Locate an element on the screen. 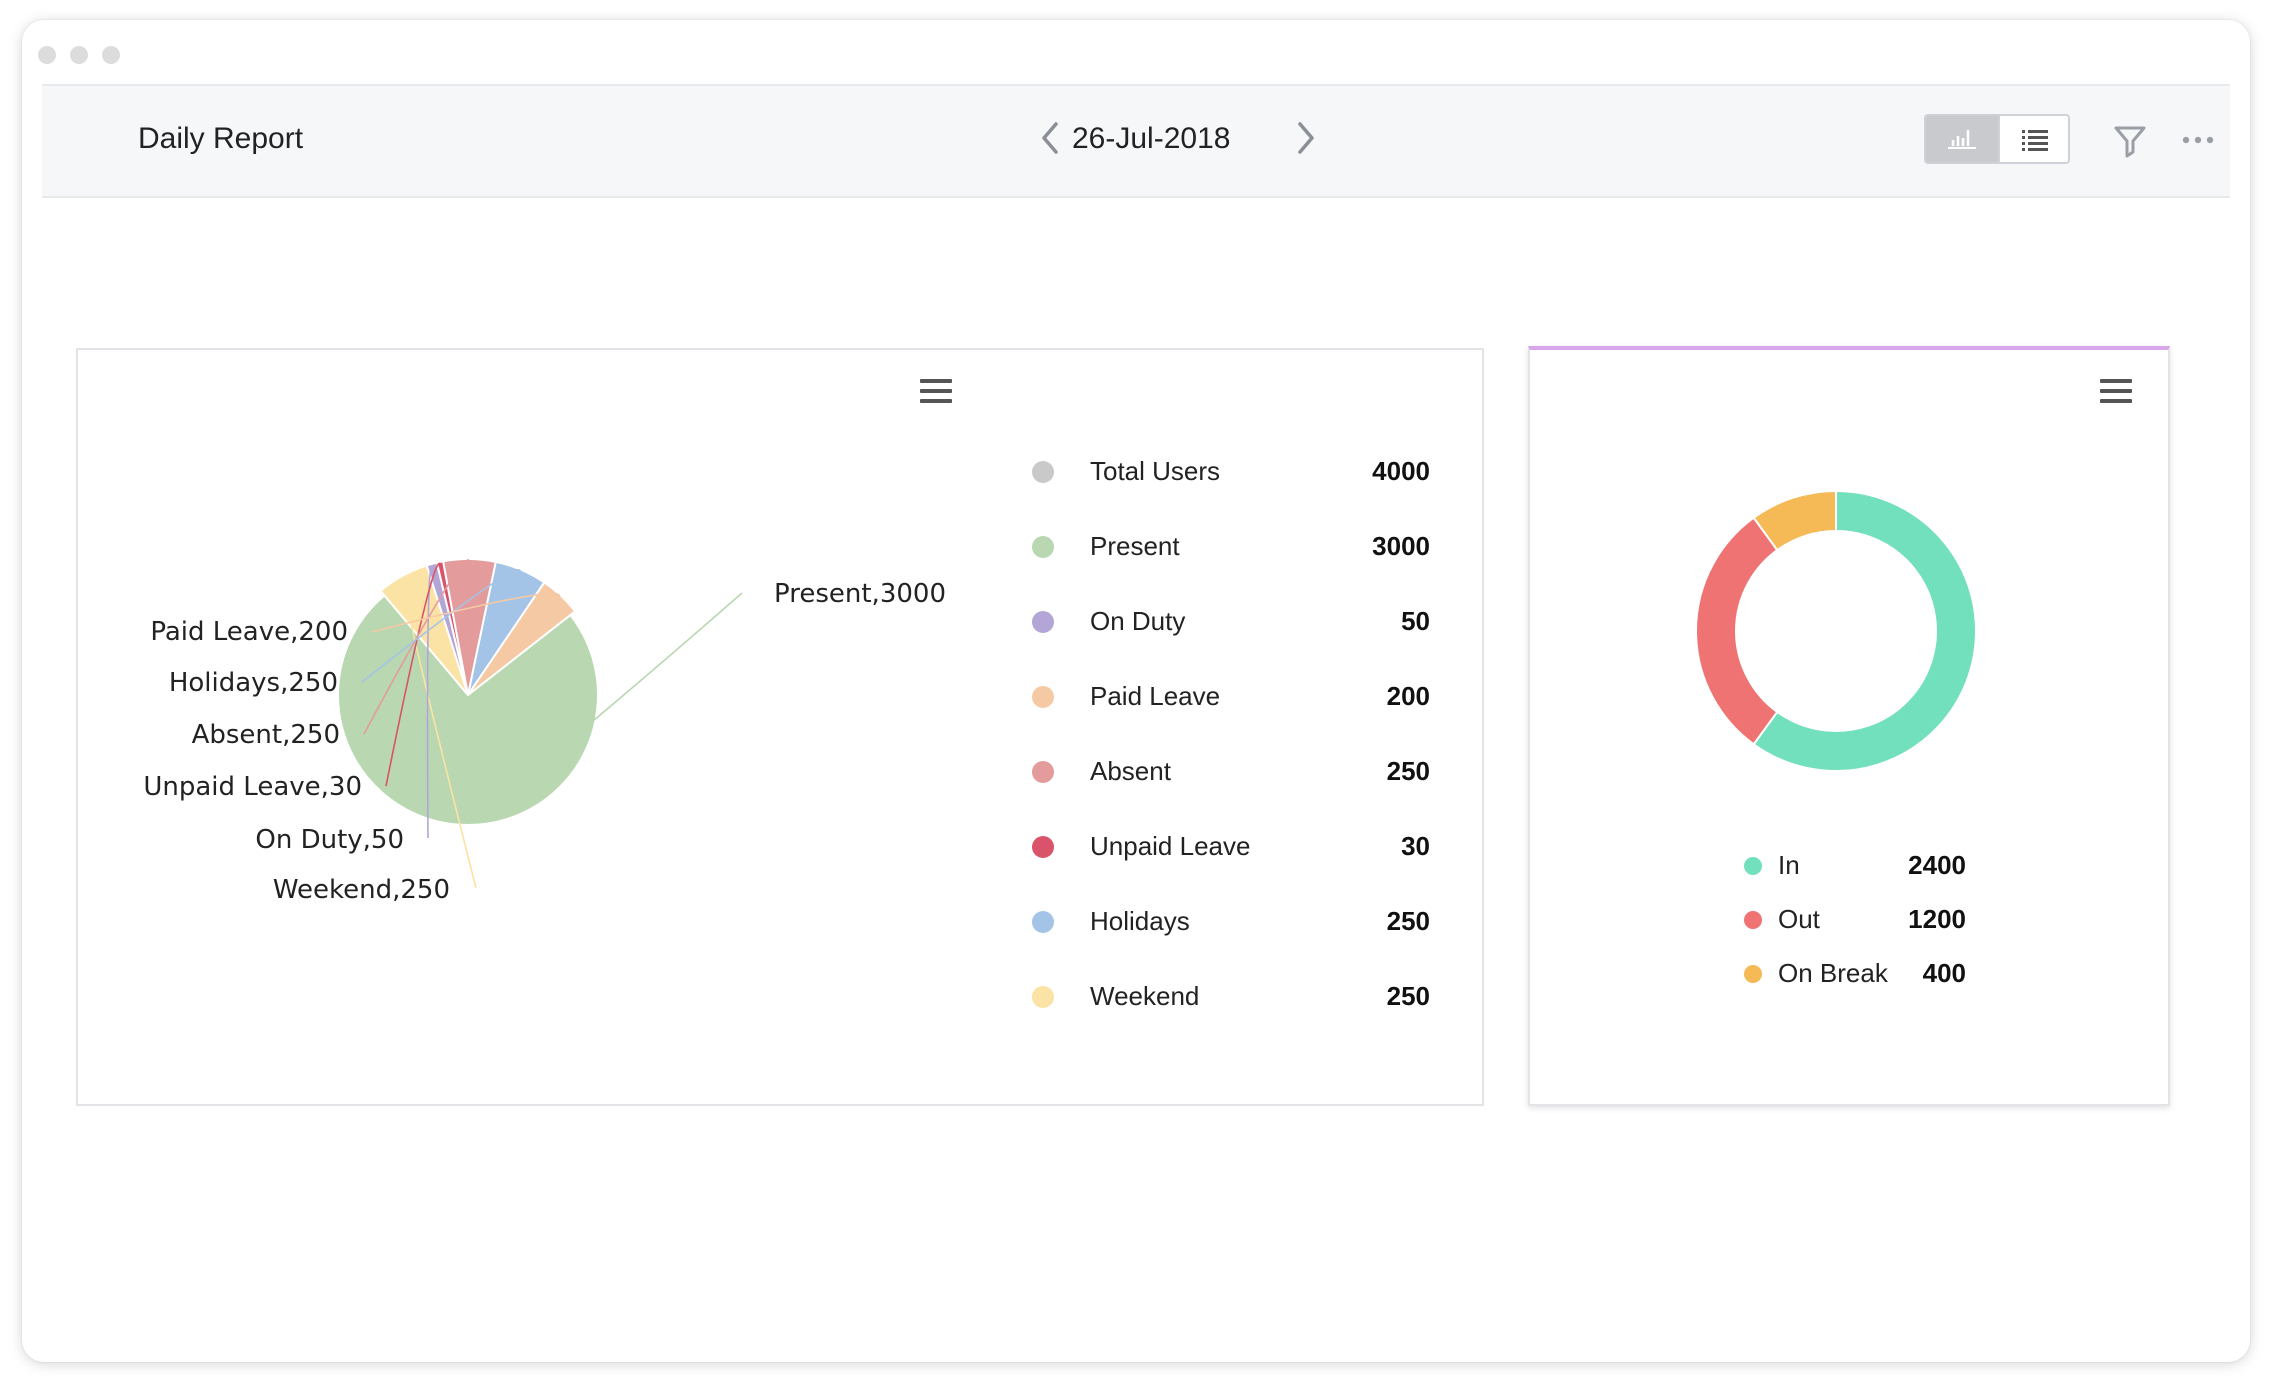 Image resolution: width=2272 pixels, height=1384 pixels. legend-value: 400 is located at coordinates (1944, 973).